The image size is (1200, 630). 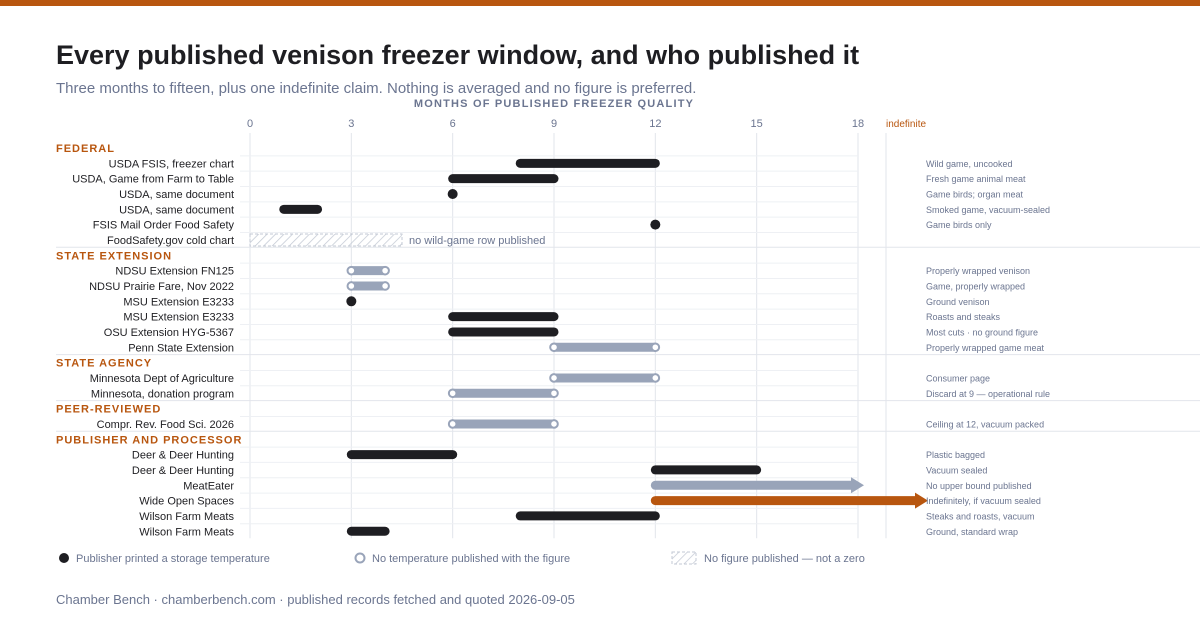 What do you see at coordinates (164, 226) in the screenshot?
I see `row-label: FSIS Mail Order Food Safety` at bounding box center [164, 226].